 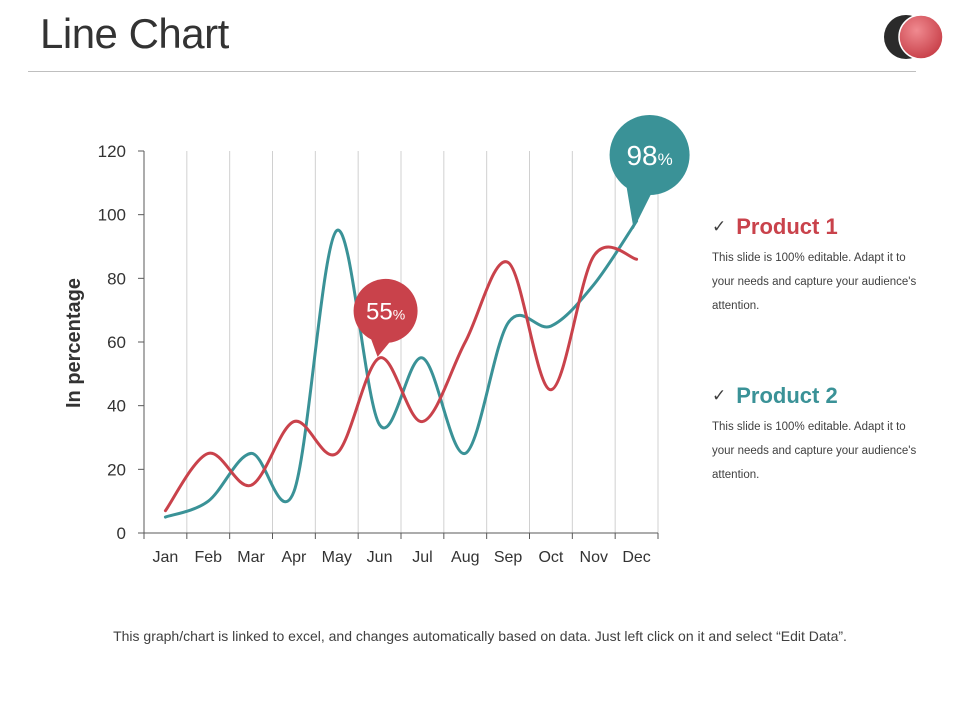 What do you see at coordinates (294, 557) in the screenshot?
I see `x-tick-label: Apr` at bounding box center [294, 557].